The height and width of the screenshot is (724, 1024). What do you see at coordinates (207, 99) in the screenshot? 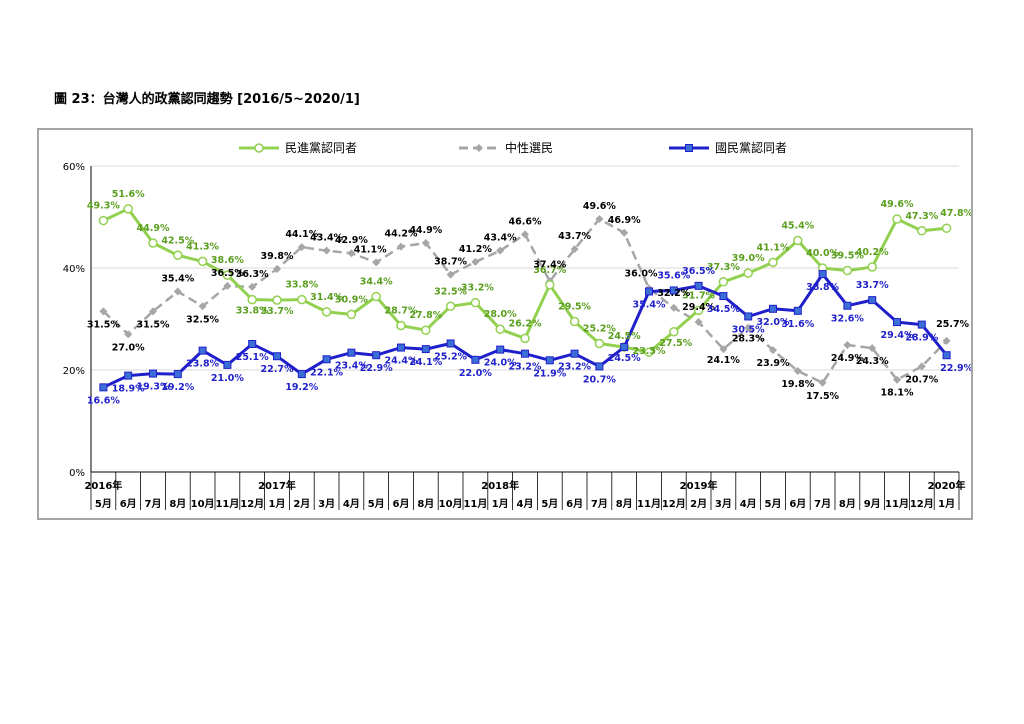
I see `figure-title: 圖 23：台灣人的政黨認同趨勢 [2016/5~2020/1]` at bounding box center [207, 99].